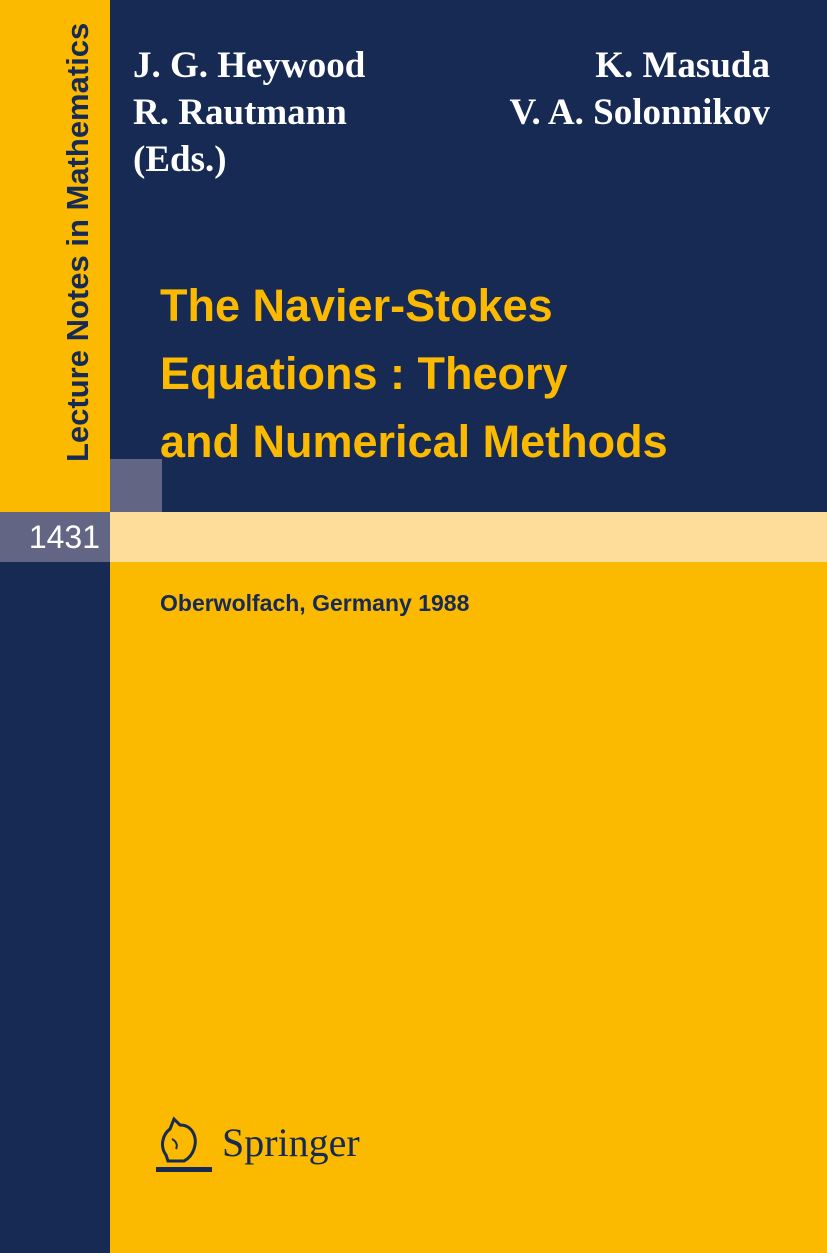 Image resolution: width=827 pixels, height=1253 pixels. I want to click on editor: V. A. Solonnikov, so click(640, 112).